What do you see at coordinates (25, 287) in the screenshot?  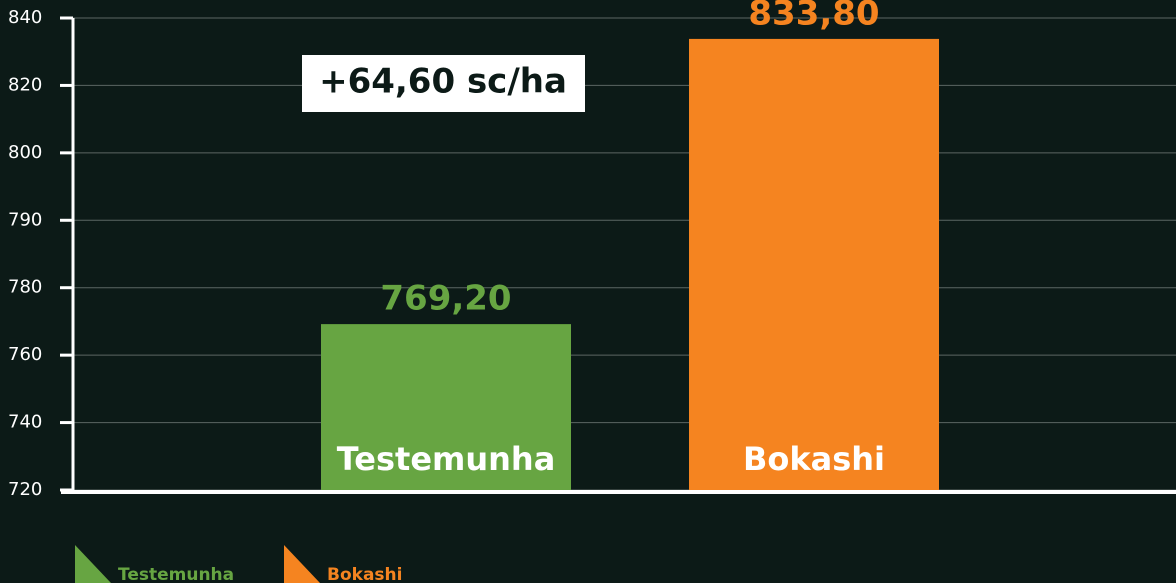 I see `y-tick-label: 780` at bounding box center [25, 287].